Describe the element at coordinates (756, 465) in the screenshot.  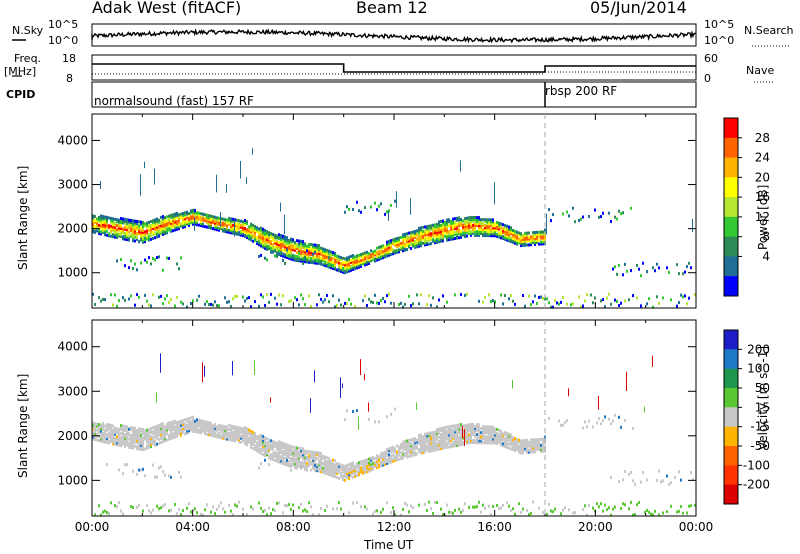
I see `velocity-colorbar-tick-label: -100` at that location.